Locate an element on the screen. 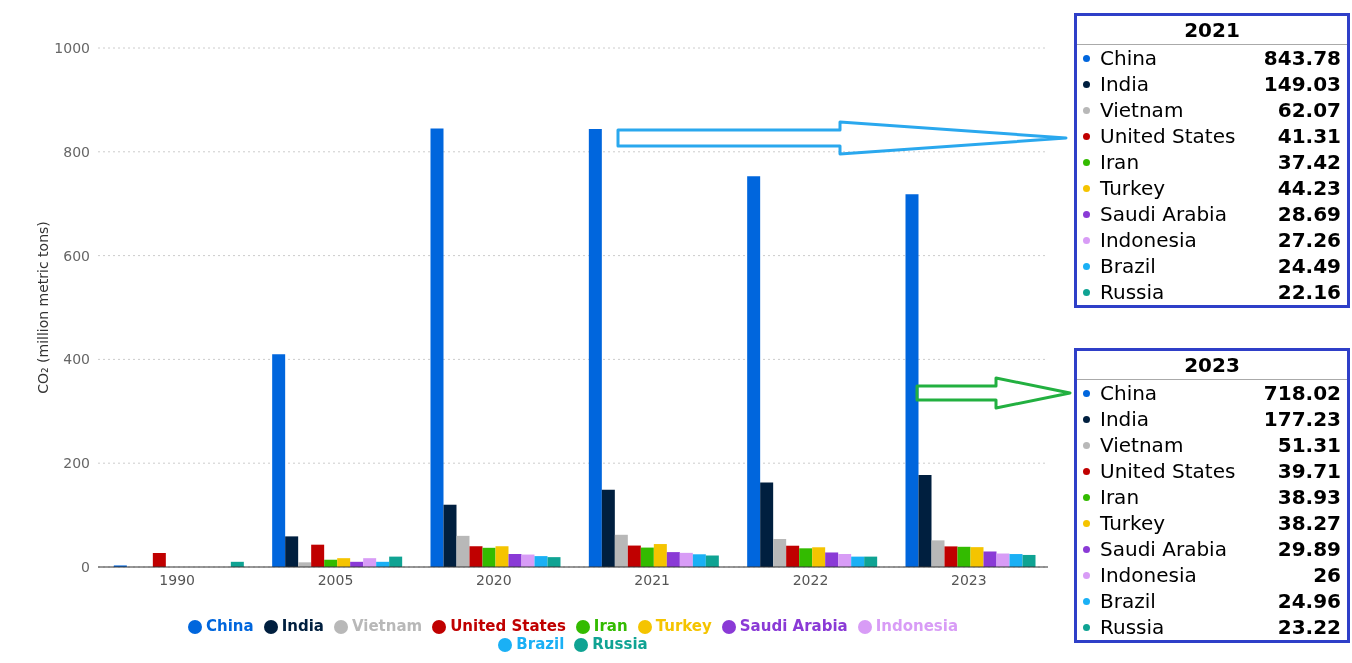  x-tick-label: 2005 is located at coordinates (335, 579).